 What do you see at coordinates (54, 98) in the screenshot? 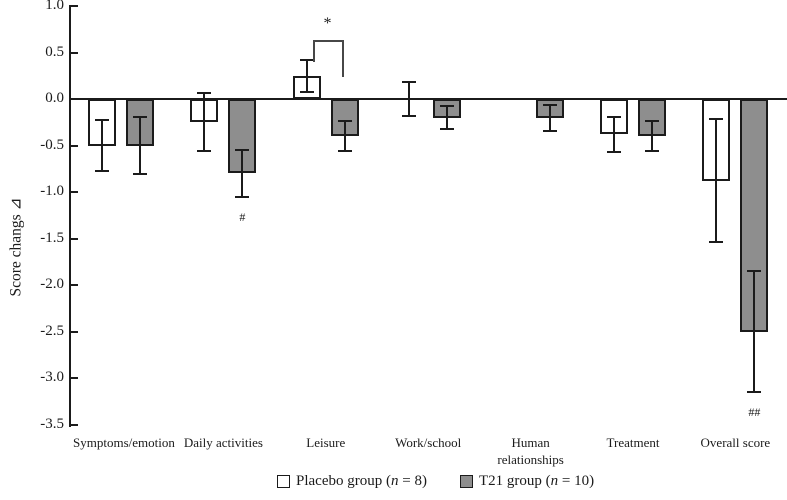
I see `y-tick-label: 0.0` at bounding box center [54, 98].